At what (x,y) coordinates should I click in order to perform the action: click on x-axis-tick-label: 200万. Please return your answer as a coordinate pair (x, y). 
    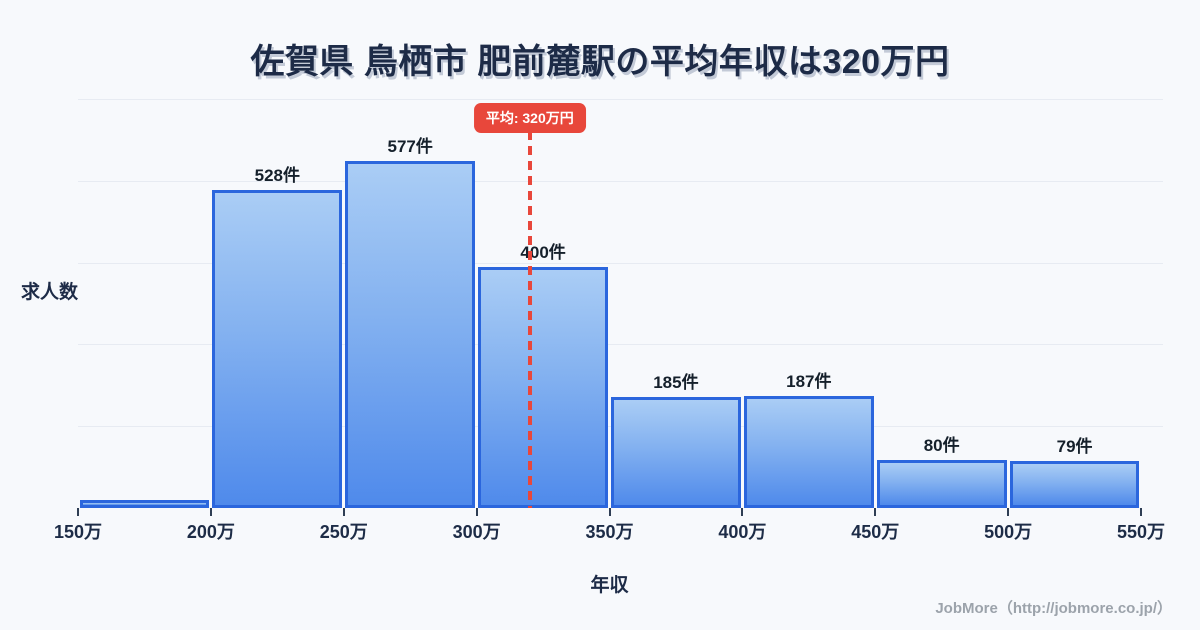
    Looking at the image, I should click on (210, 532).